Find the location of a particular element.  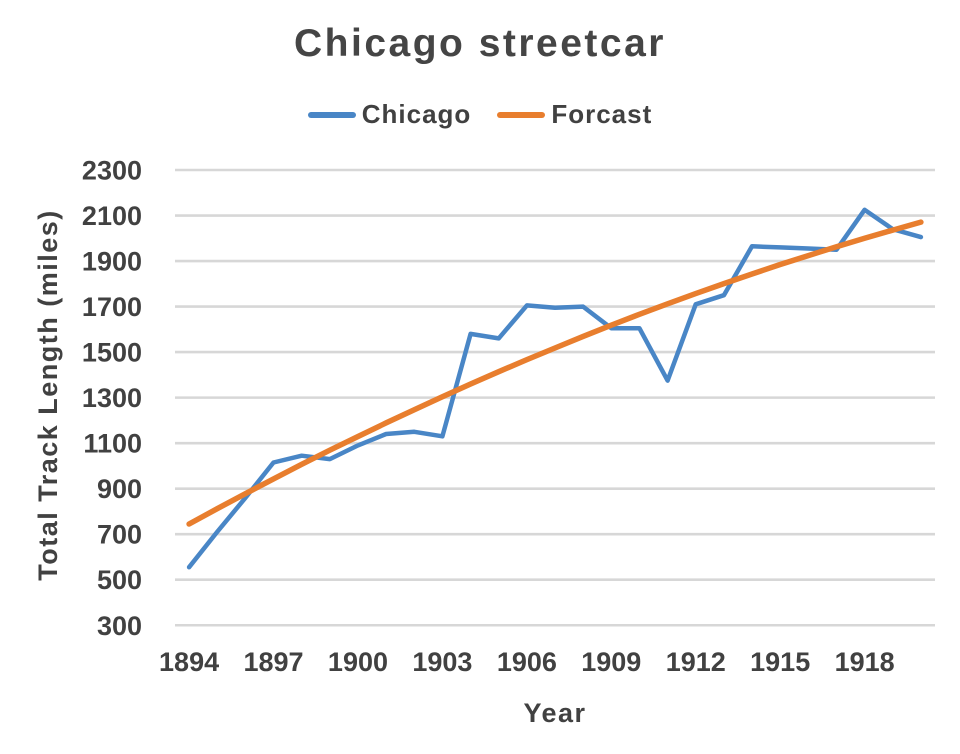

y-tick-label: 700 is located at coordinates (119, 535).